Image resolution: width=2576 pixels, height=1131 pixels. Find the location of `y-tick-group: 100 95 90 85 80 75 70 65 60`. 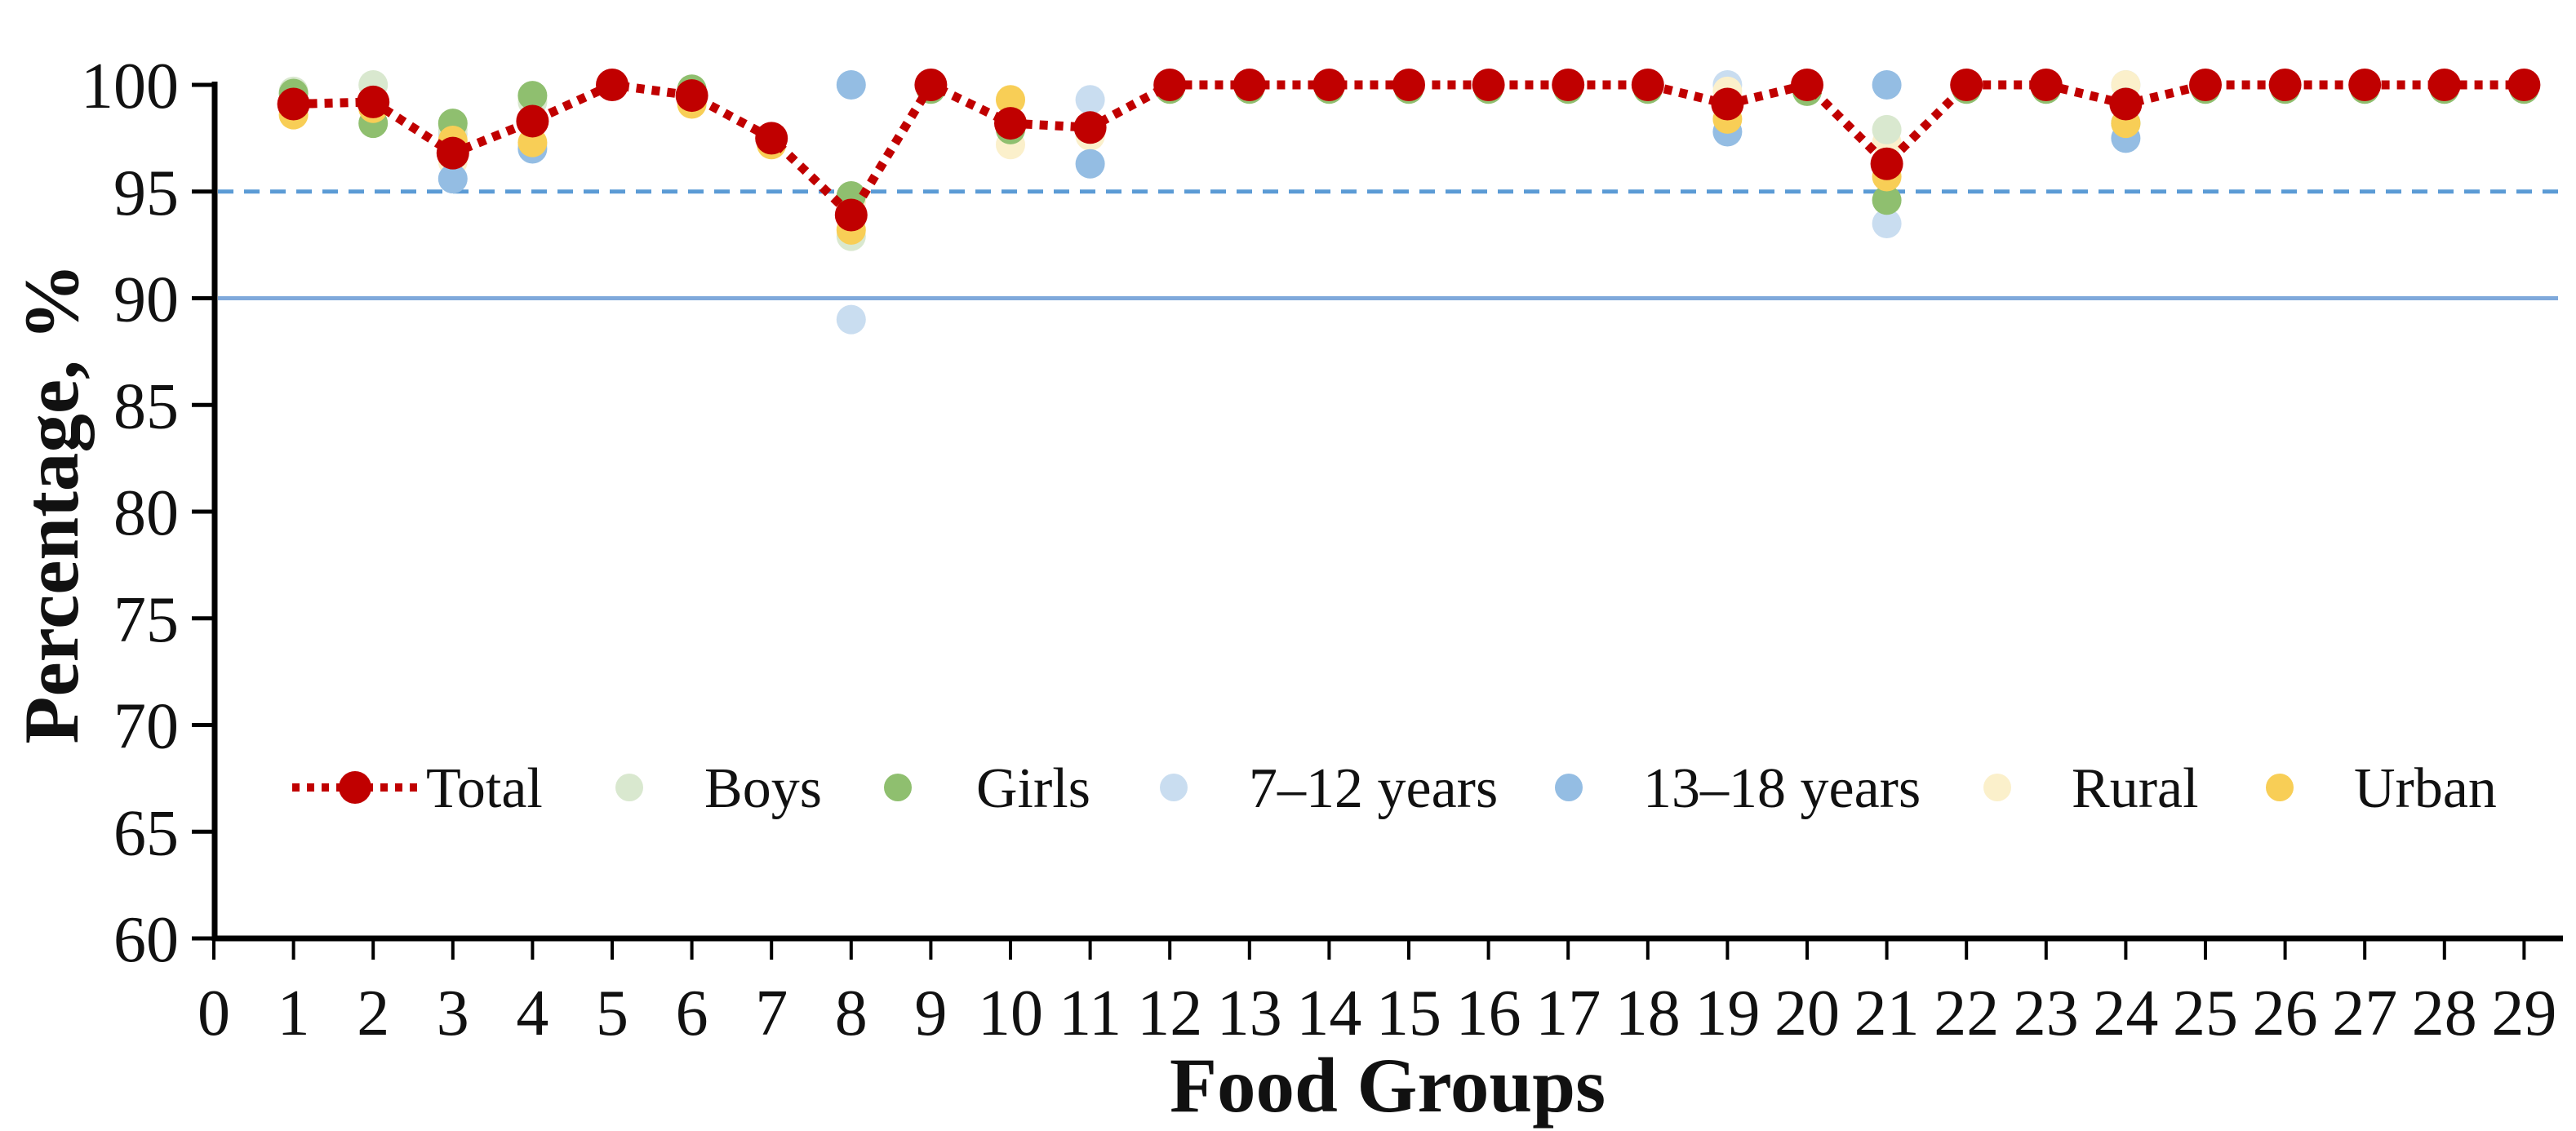

y-tick-group: 100 95 90 85 80 75 70 65 60 is located at coordinates (148, 513).